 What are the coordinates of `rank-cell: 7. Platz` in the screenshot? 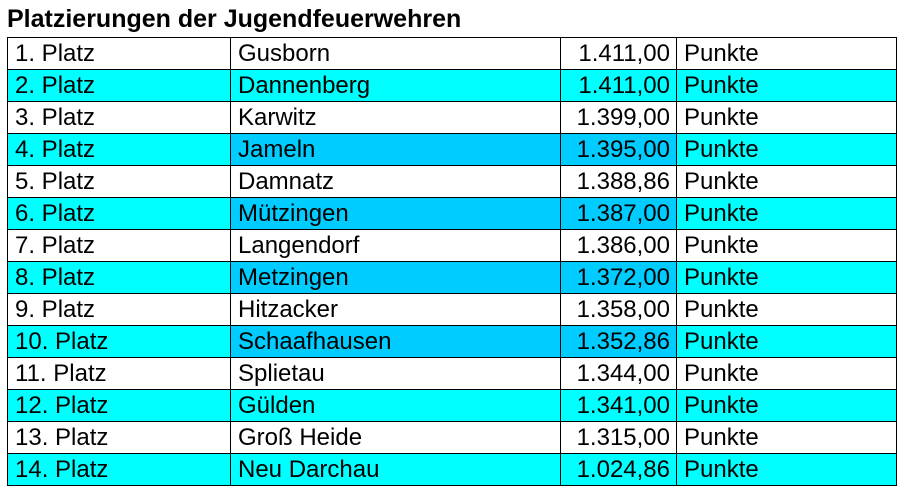 It's located at (119, 245).